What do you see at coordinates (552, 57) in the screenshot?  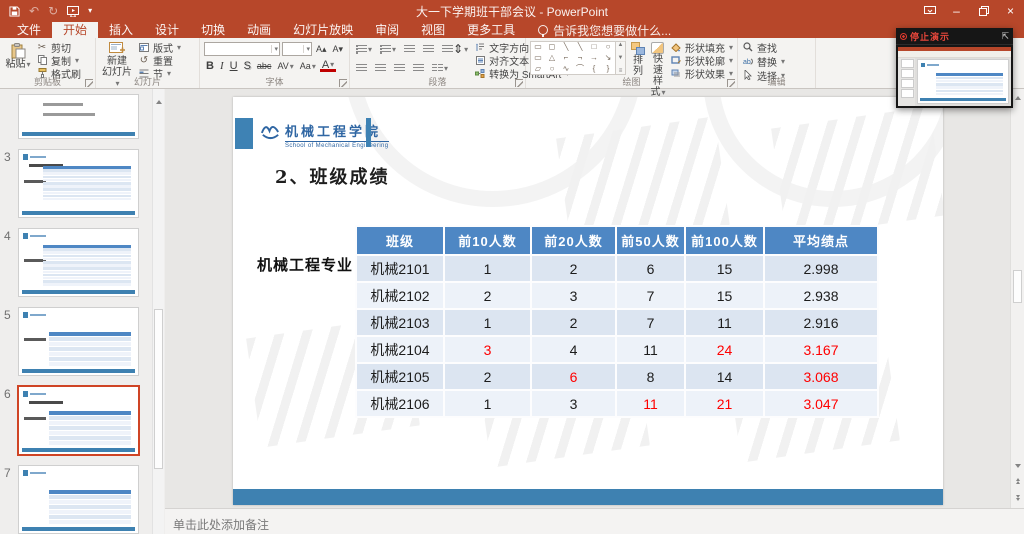 I see `shape-option: △` at bounding box center [552, 57].